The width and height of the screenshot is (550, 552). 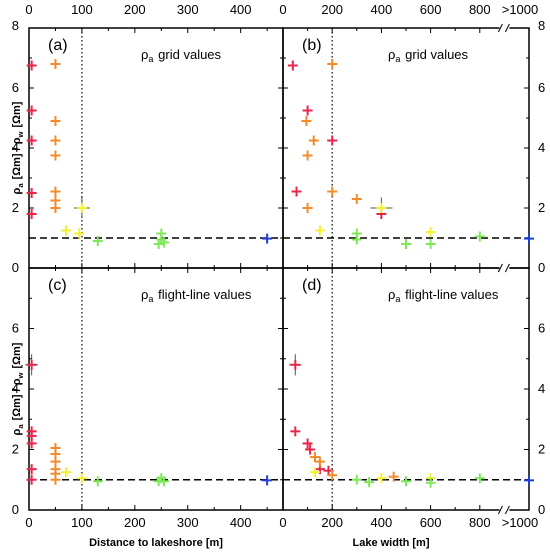 I want to click on panel-label: (a), so click(x=58, y=45).